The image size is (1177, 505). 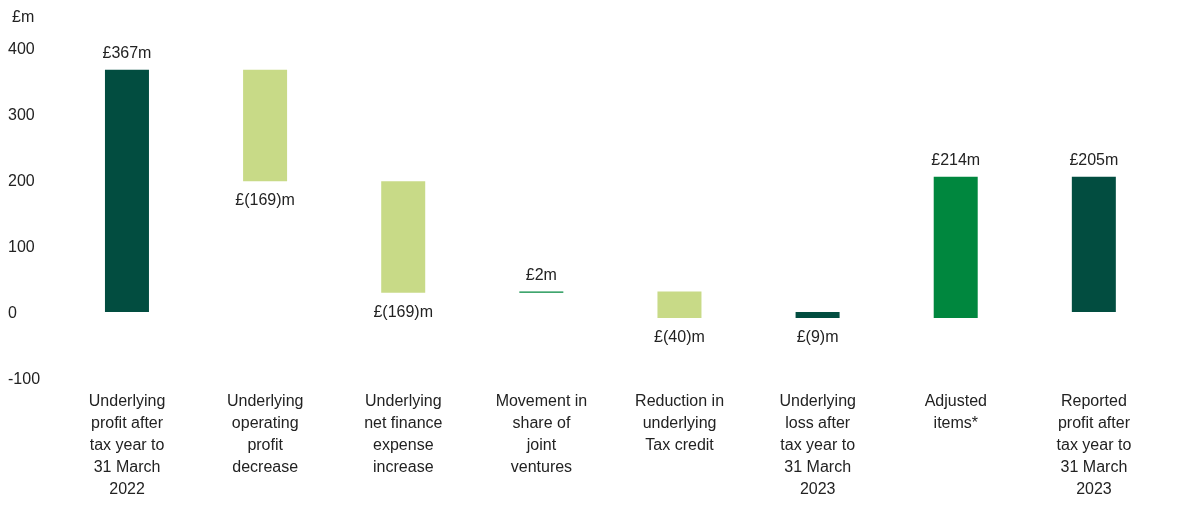 I want to click on data-label: £2m, so click(x=541, y=274).